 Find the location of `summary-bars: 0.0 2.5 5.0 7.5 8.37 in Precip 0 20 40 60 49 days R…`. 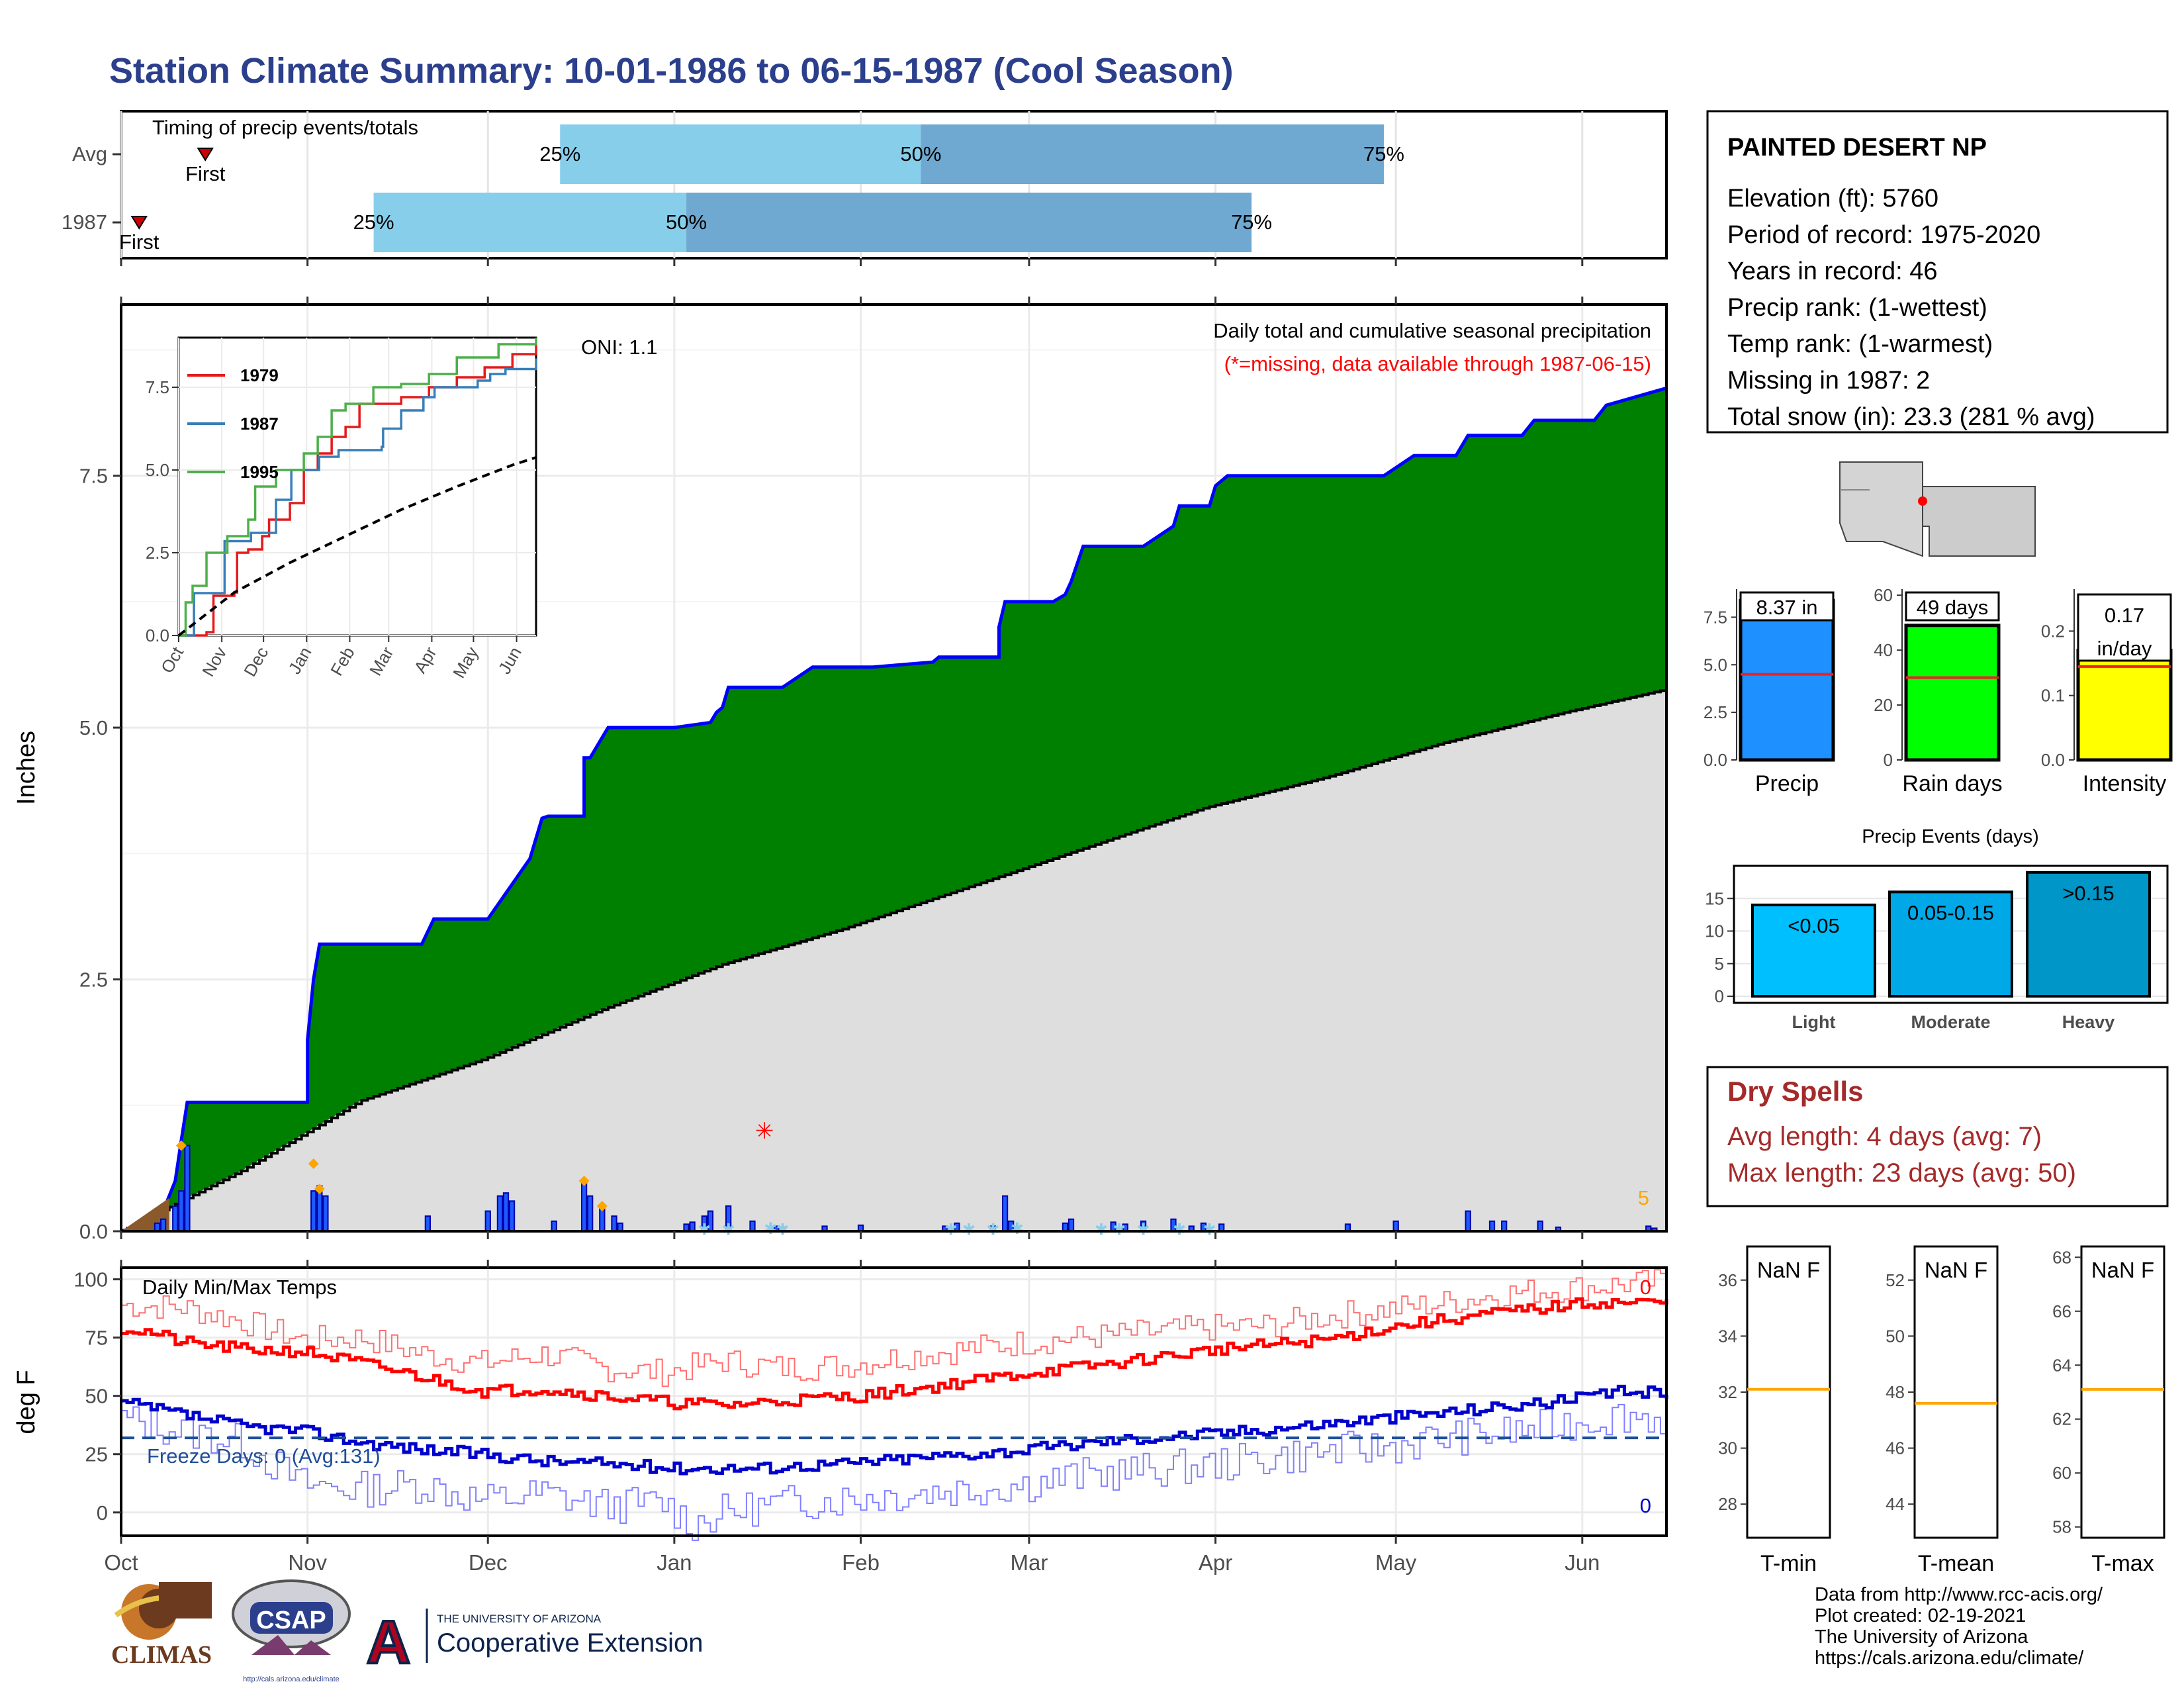

summary-bars: 0.0 2.5 5.0 7.5 8.37 in Precip 0 20 40 60 49 days R… is located at coordinates (1939, 690).